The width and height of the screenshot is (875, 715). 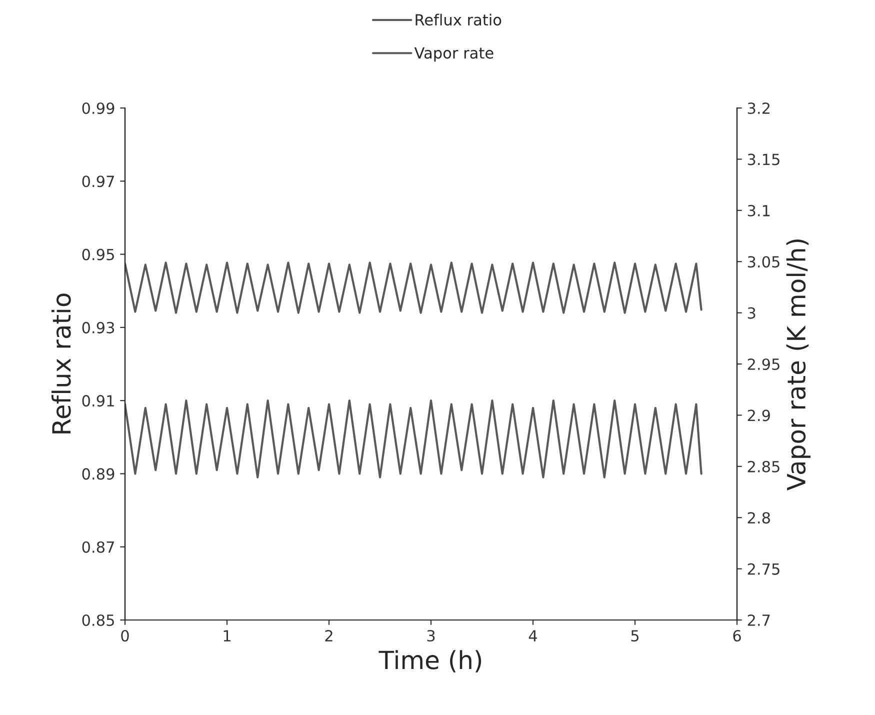 I want to click on y-tick-label: 0.95, so click(x=98, y=254).